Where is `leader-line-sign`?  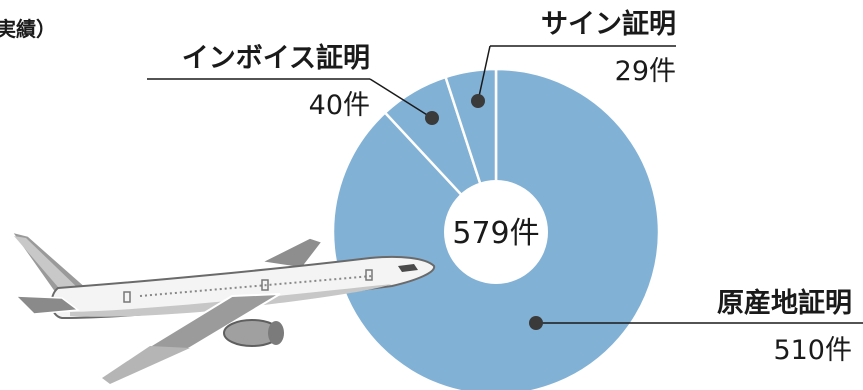 leader-line-sign is located at coordinates (484, 73).